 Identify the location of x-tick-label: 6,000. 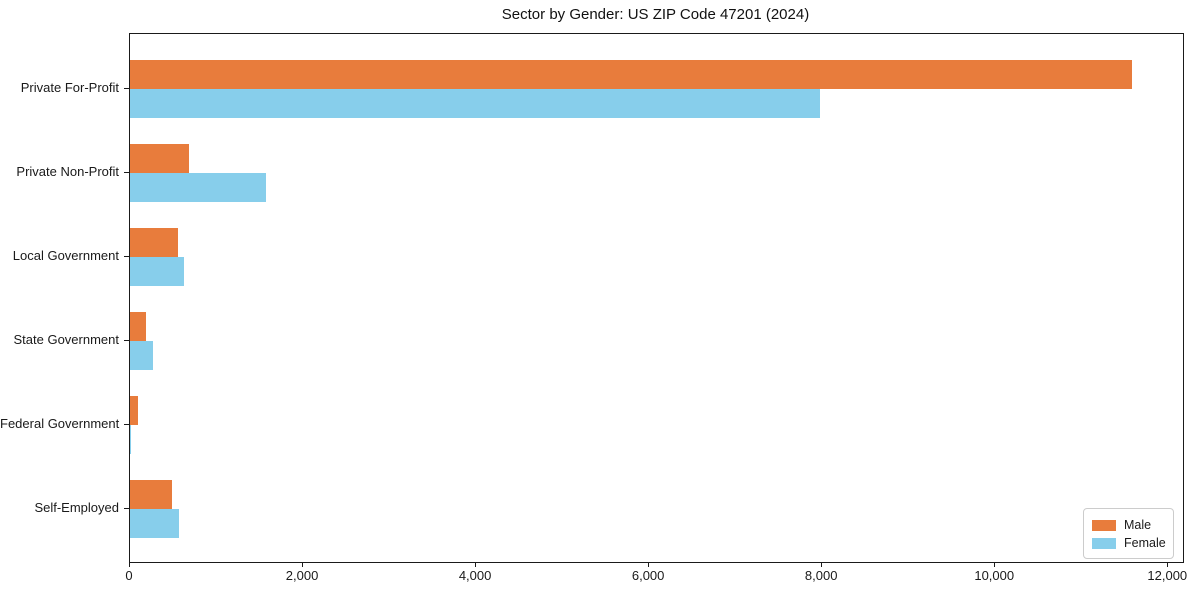
(648, 575).